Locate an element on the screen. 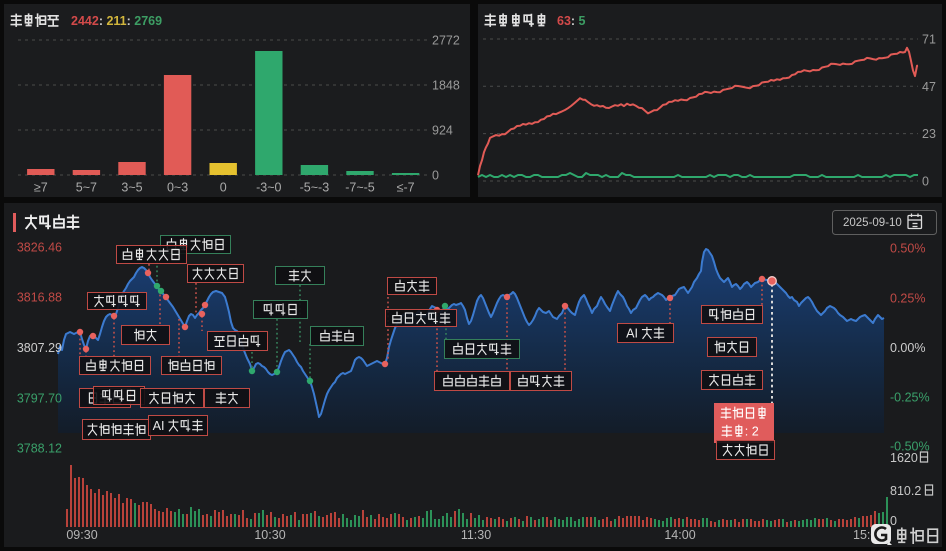 This screenshot has height=551, width=946. svg-text: -3~0 is located at coordinates (268, 188).